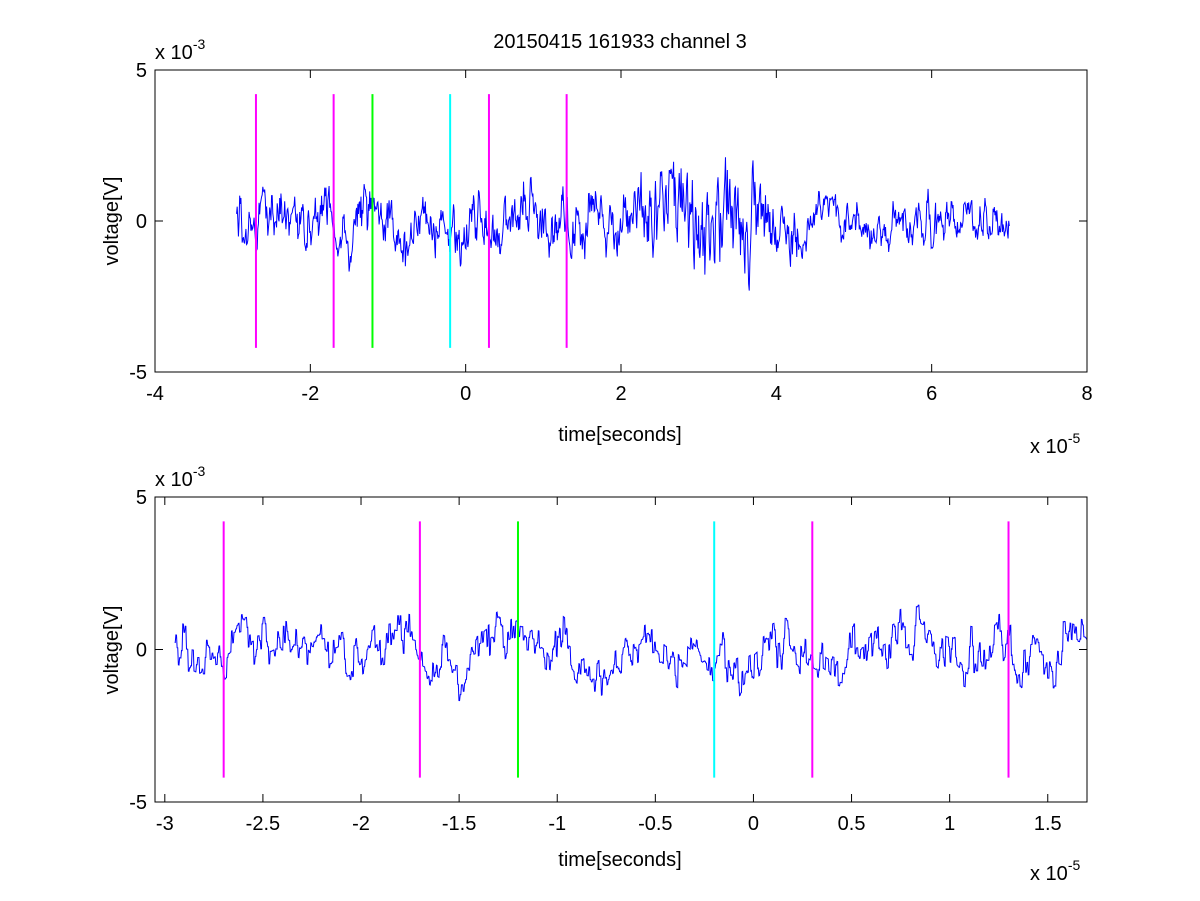 The width and height of the screenshot is (1200, 901). I want to click on top-y-tick-label: 0, so click(141, 222).